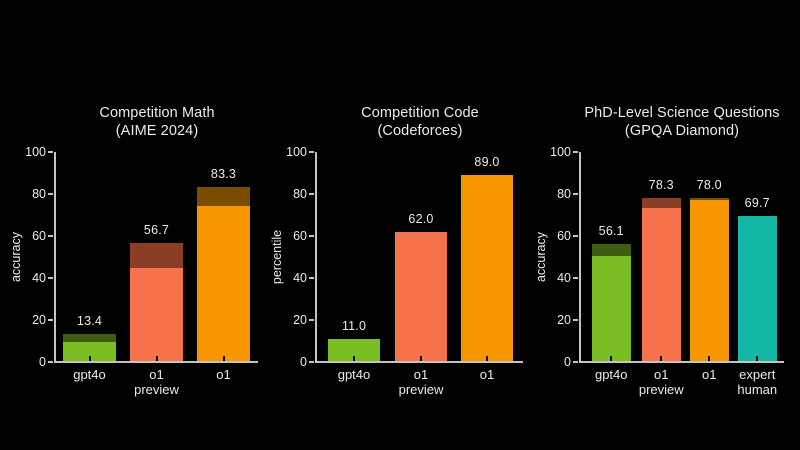 The height and width of the screenshot is (450, 800). What do you see at coordinates (420, 130) in the screenshot?
I see `chart-title-line: (Codeforces)` at bounding box center [420, 130].